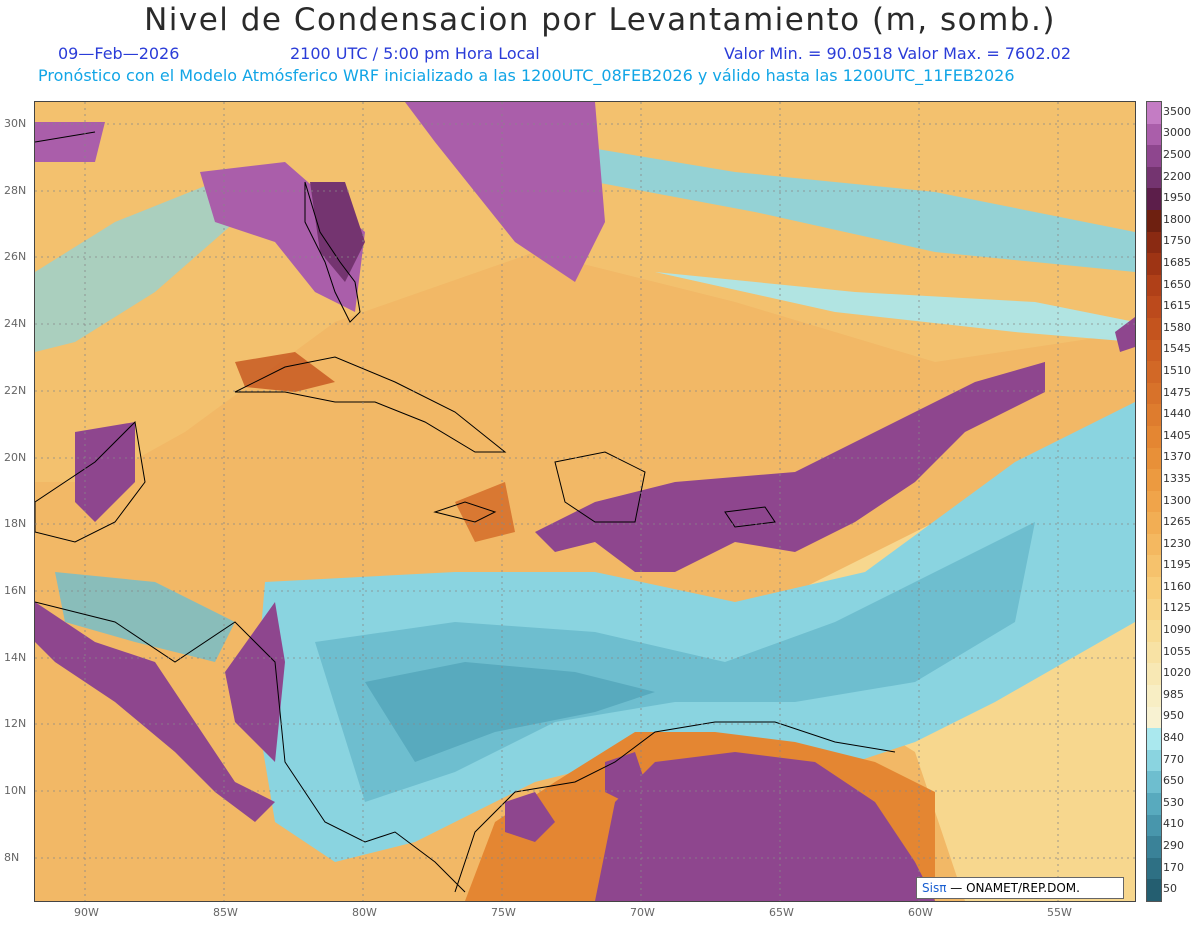  What do you see at coordinates (1177, 262) in the screenshot?
I see `colorbar-label: 1685` at bounding box center [1177, 262].